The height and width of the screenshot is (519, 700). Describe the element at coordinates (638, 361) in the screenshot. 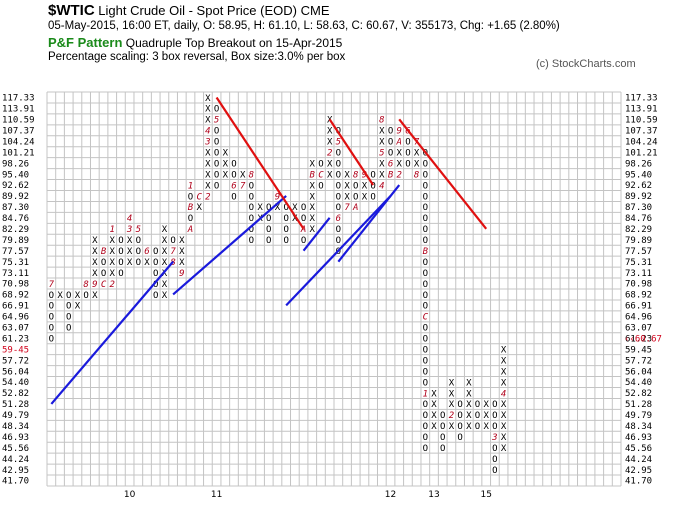

I see `y-tick-right: 57.72` at that location.